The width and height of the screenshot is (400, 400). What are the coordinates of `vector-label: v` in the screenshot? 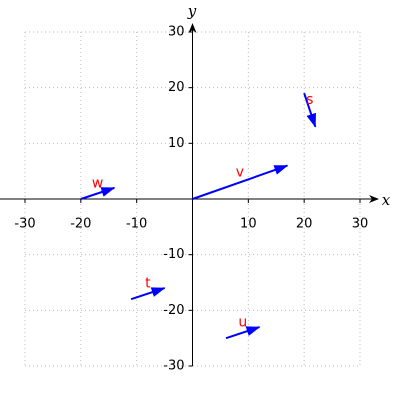 It's located at (240, 172).